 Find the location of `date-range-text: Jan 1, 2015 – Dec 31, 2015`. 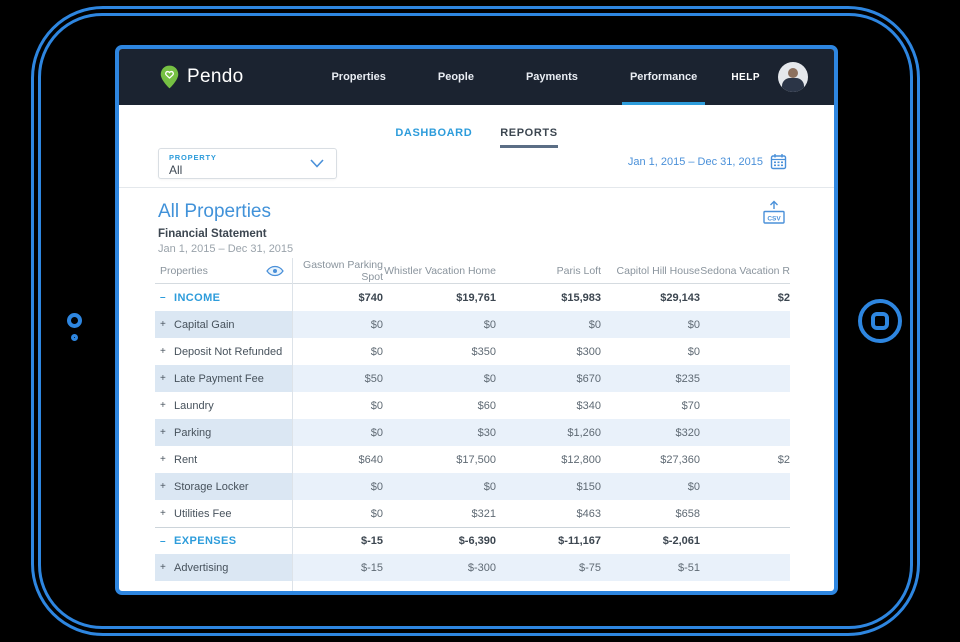

date-range-text: Jan 1, 2015 – Dec 31, 2015 is located at coordinates (695, 161).